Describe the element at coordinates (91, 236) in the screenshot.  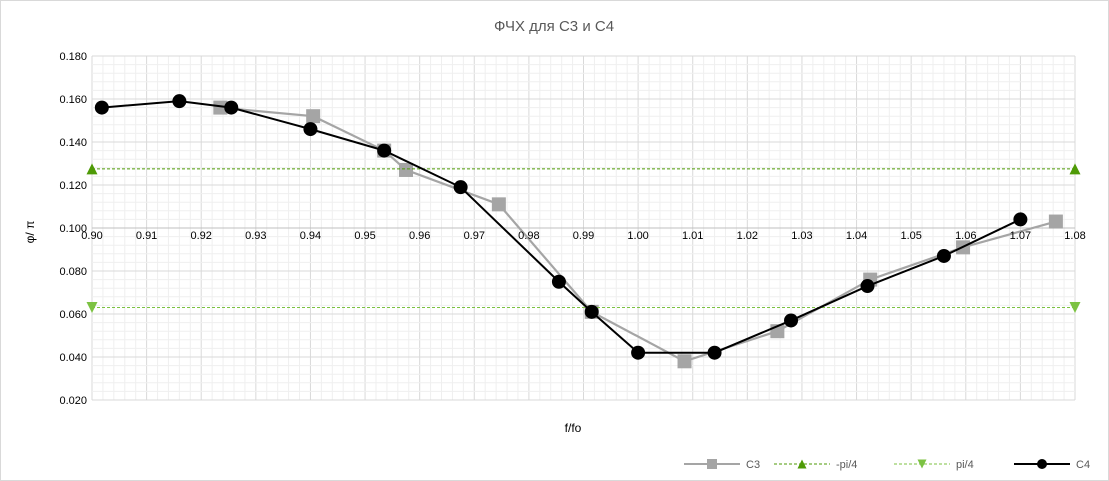
I see `x-tick-label: 0.90` at that location.